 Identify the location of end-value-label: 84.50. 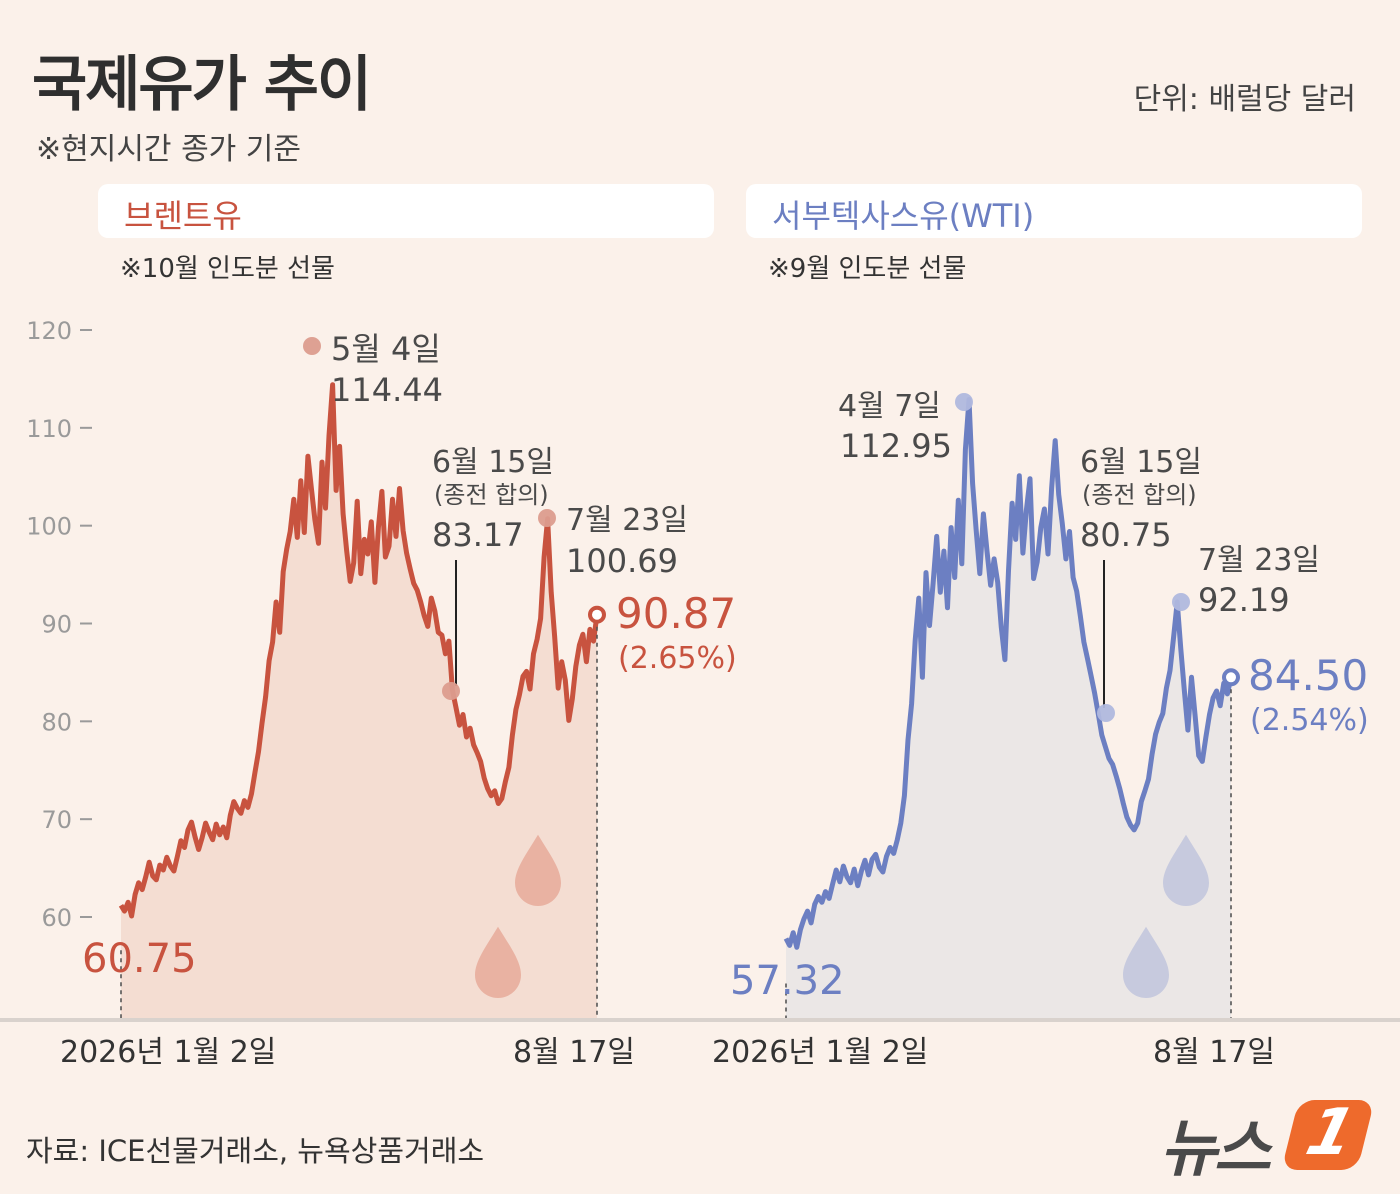
(1308, 675).